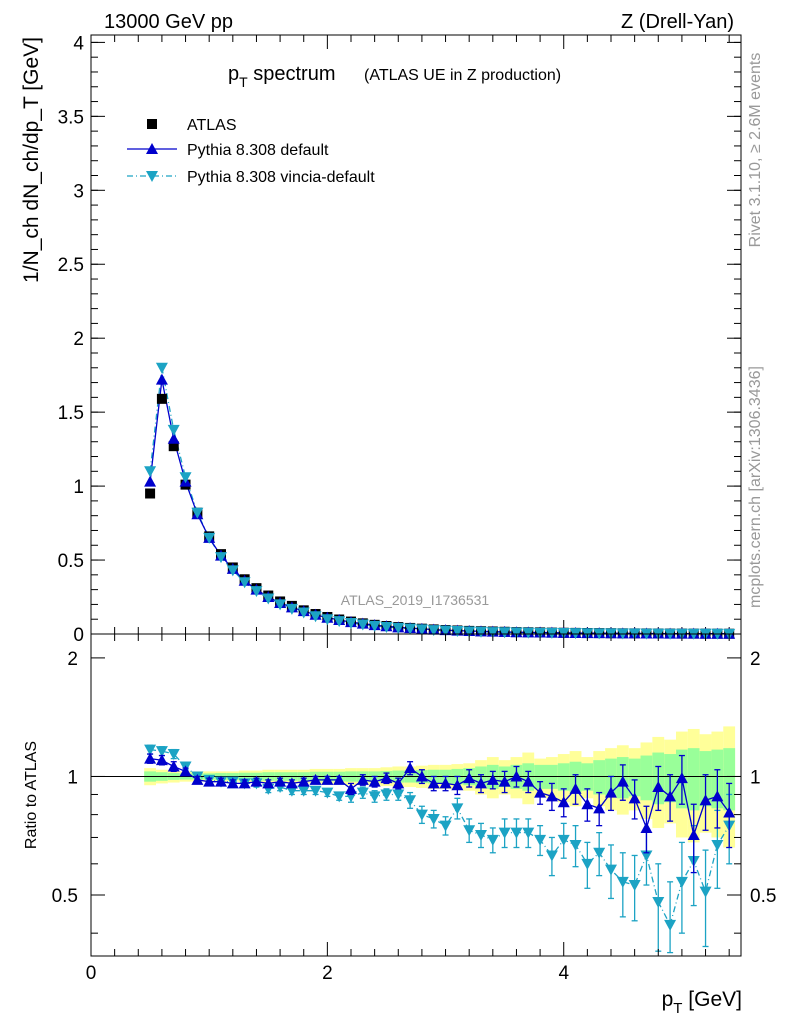 The width and height of the screenshot is (786, 1024). Describe the element at coordinates (755, 487) in the screenshot. I see `mcplots-label: mcplots.cern.ch [arXiv:1306.3436]` at that location.